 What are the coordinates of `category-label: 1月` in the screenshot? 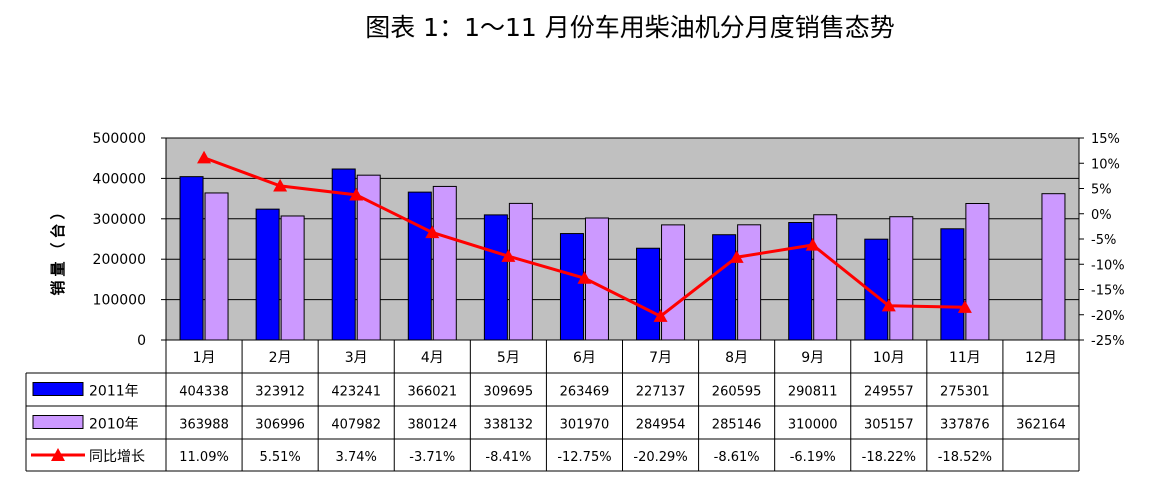 It's located at (204, 358).